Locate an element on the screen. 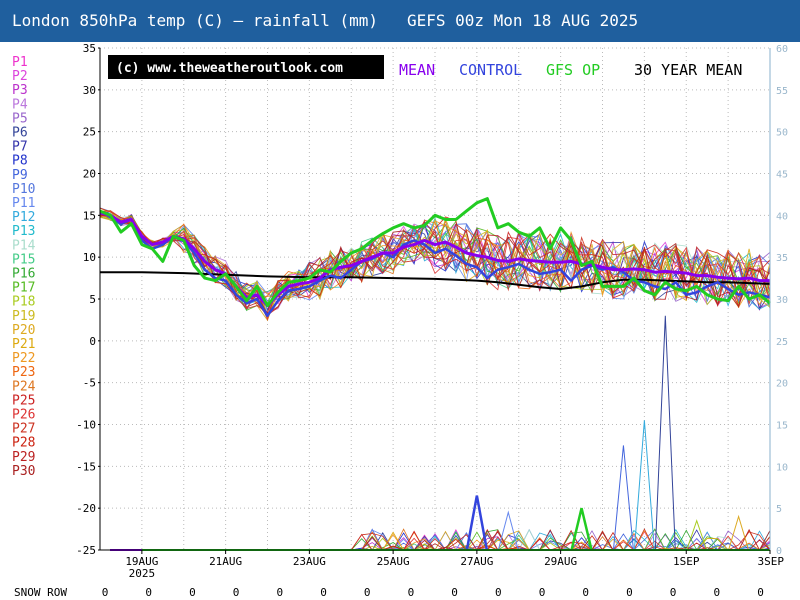 The image size is (800, 600). y-tick-label: 15 is located at coordinates (89, 215).